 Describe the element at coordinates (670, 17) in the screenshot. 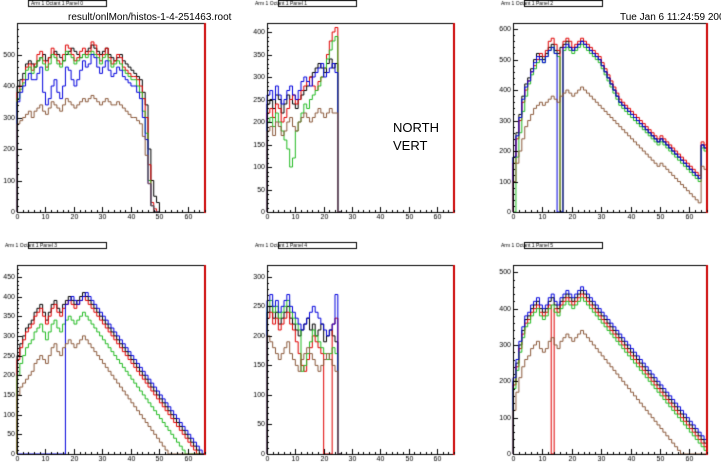

I see `date-label: Tue Jan 6 11:24:59 2009` at that location.